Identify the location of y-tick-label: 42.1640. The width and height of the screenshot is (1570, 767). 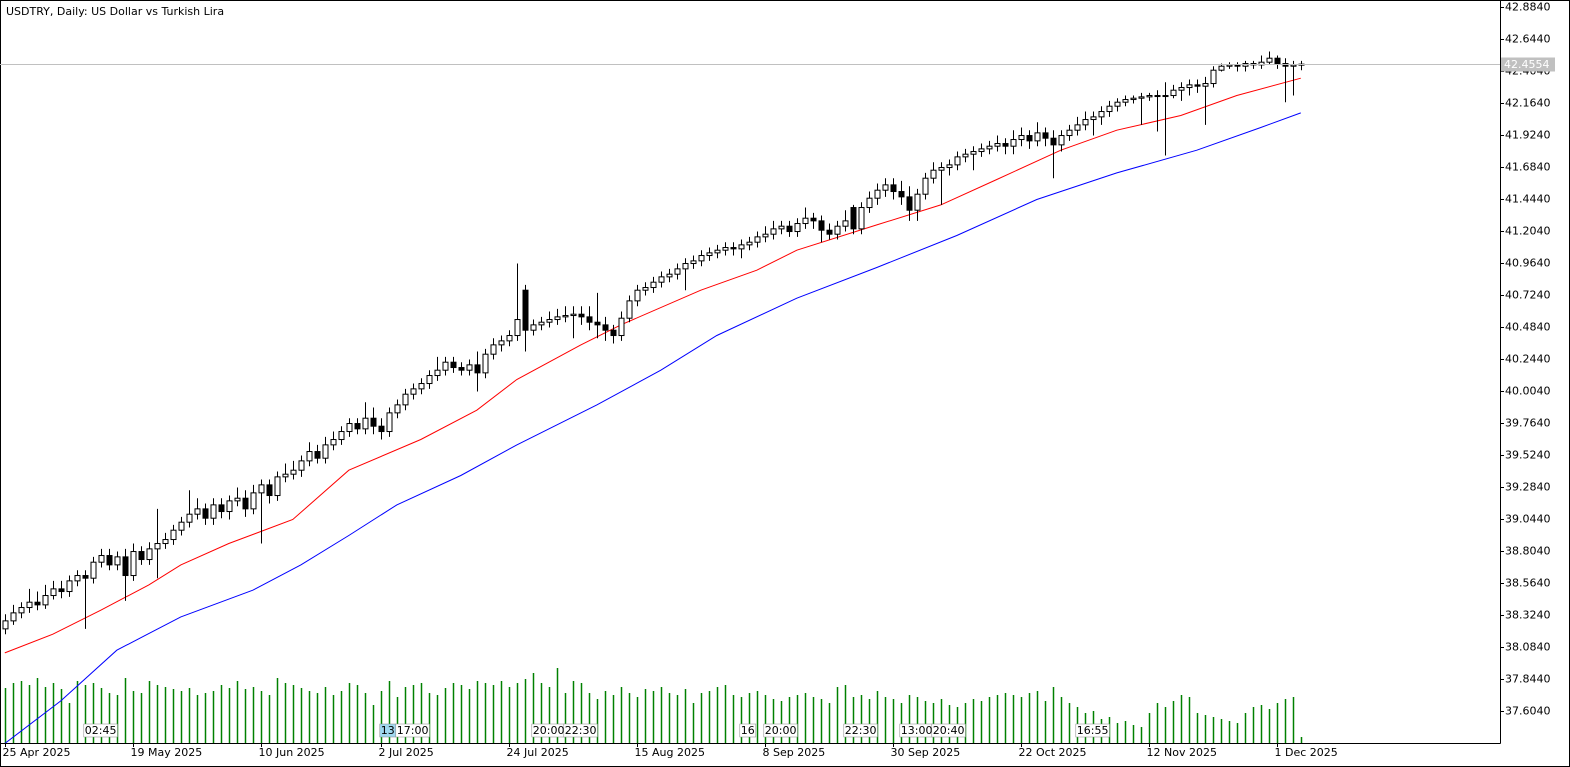
(1528, 103).